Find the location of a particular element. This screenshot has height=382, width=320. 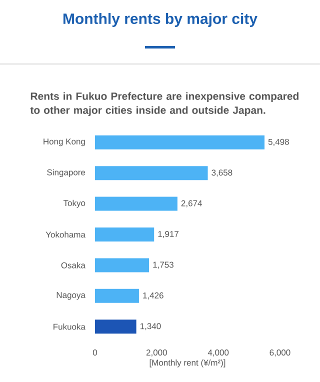

x-tick-label: 2,000 is located at coordinates (156, 353).